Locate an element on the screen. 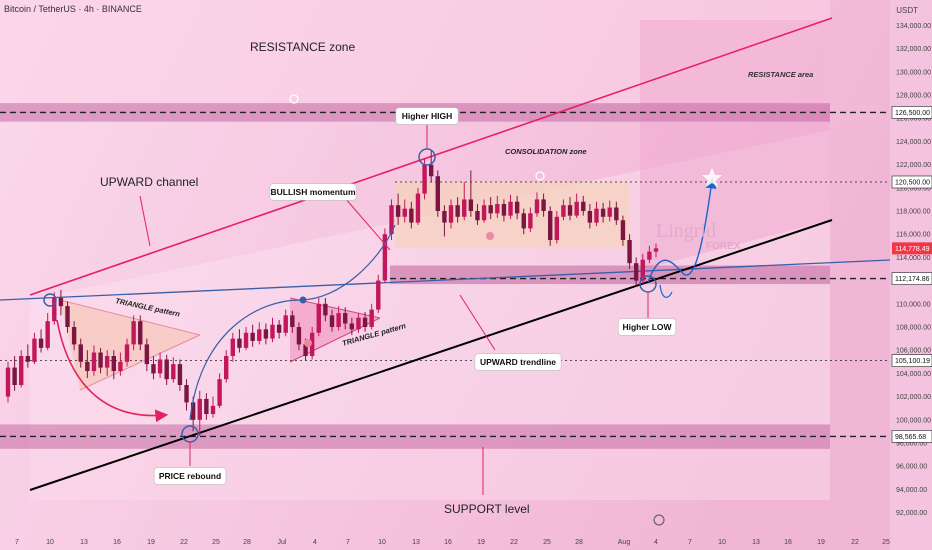  bearish-curve-arrow is located at coordinates (112, 371).